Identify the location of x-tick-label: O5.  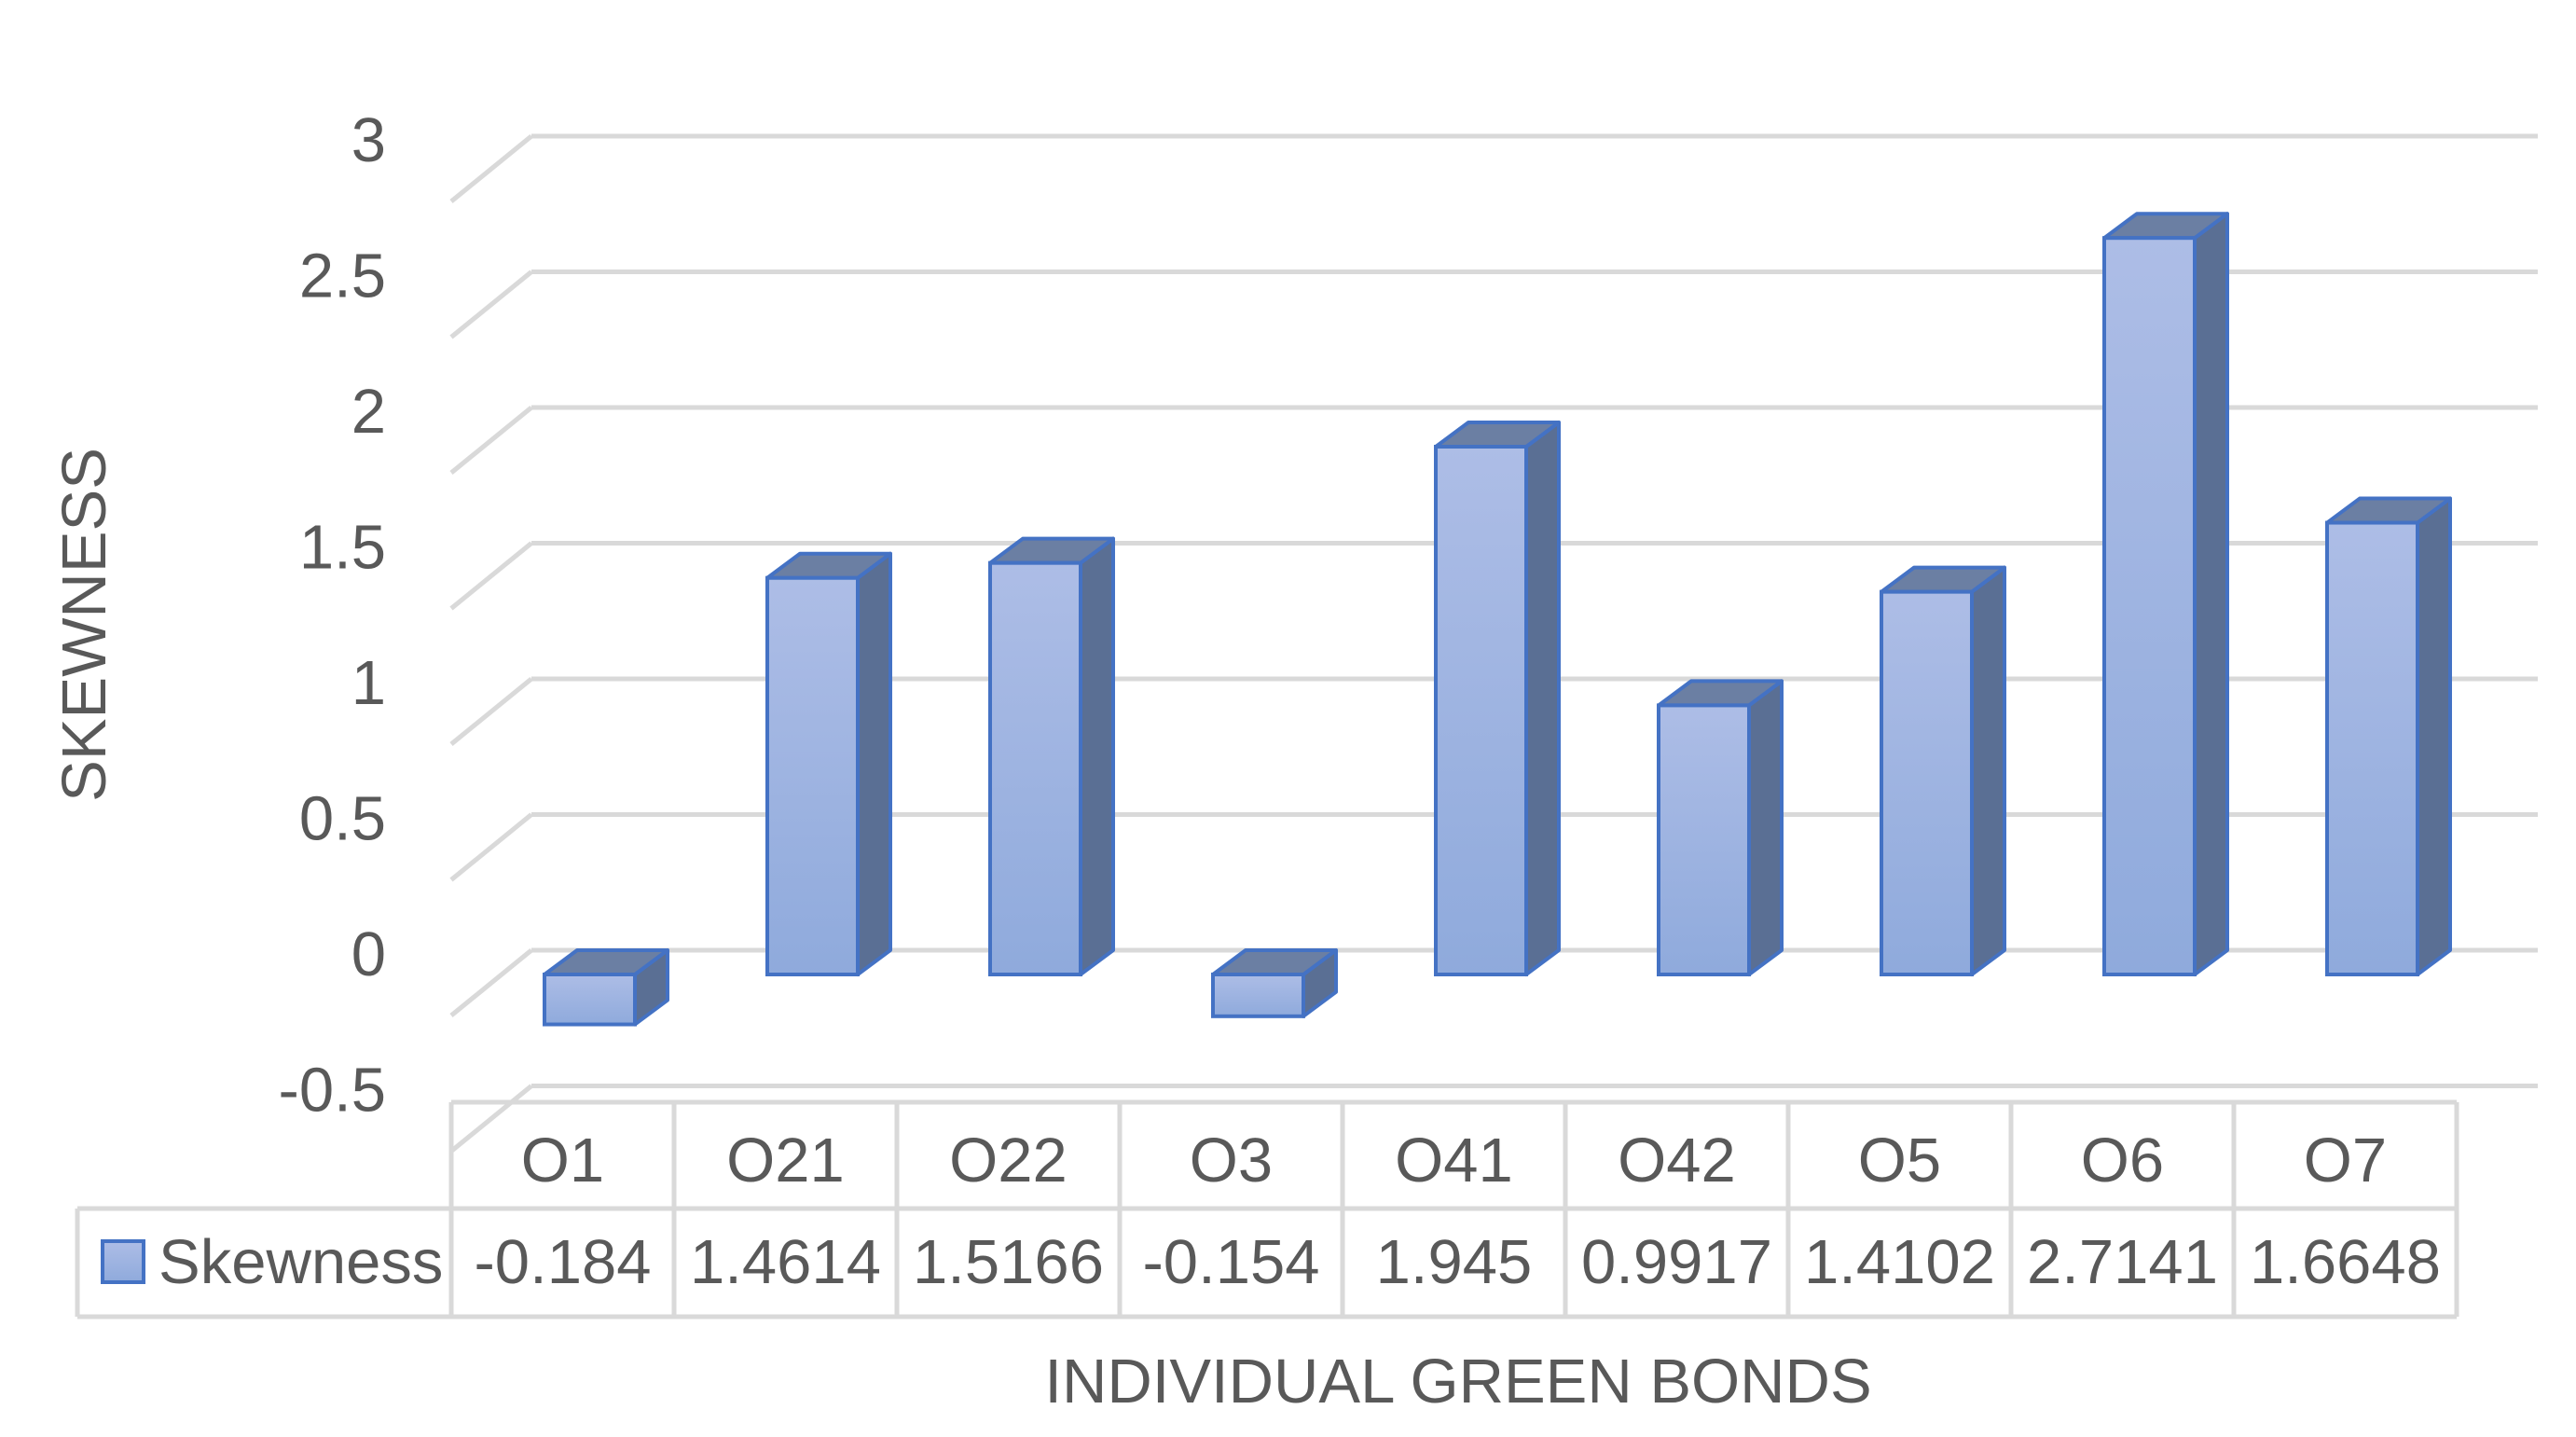
(1900, 1160).